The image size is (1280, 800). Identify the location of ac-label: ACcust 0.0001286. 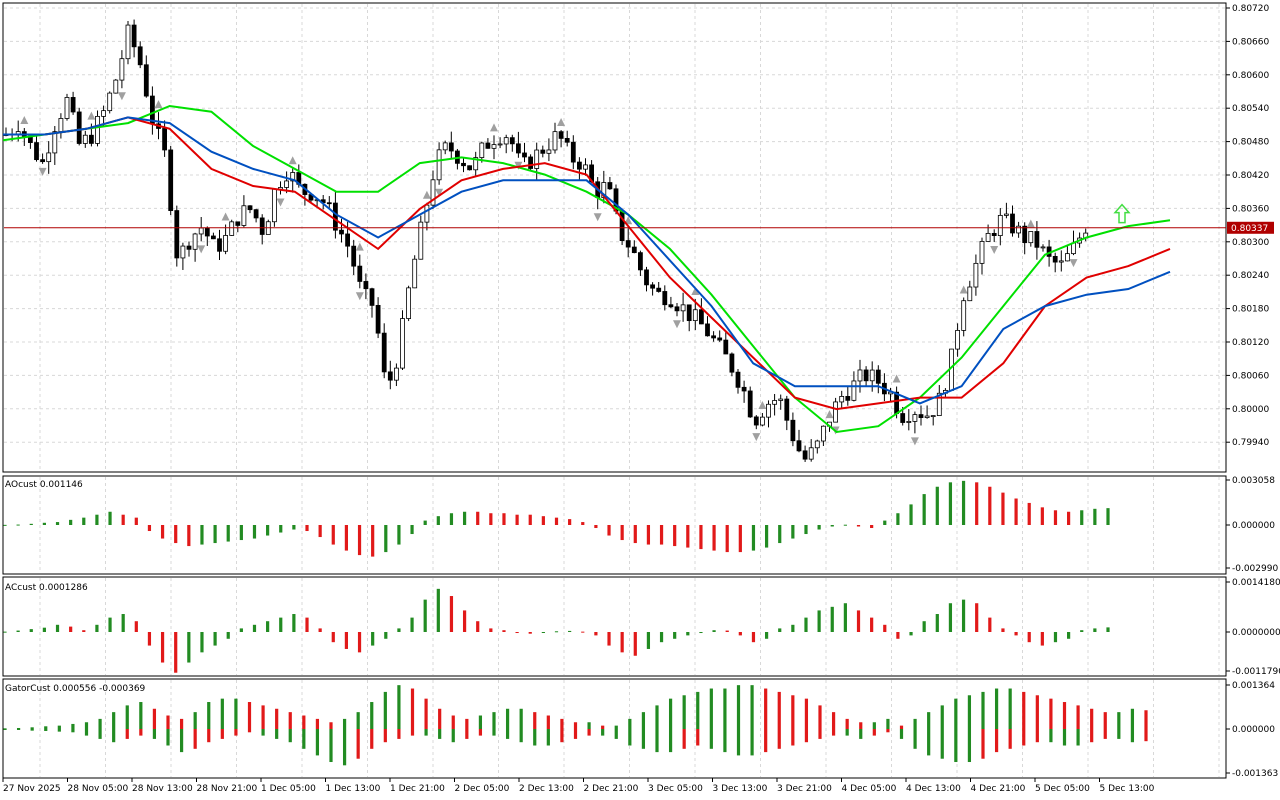
(46, 588).